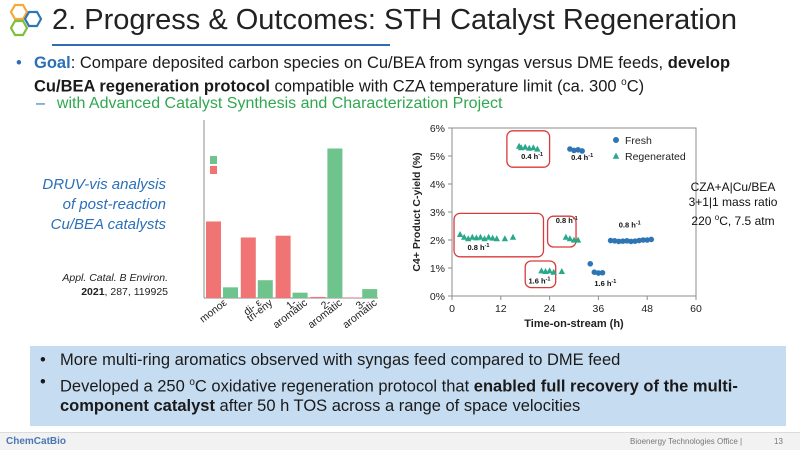 The image size is (800, 450). What do you see at coordinates (437, 129) in the screenshot?
I see `y-tick-label: 6%` at bounding box center [437, 129].